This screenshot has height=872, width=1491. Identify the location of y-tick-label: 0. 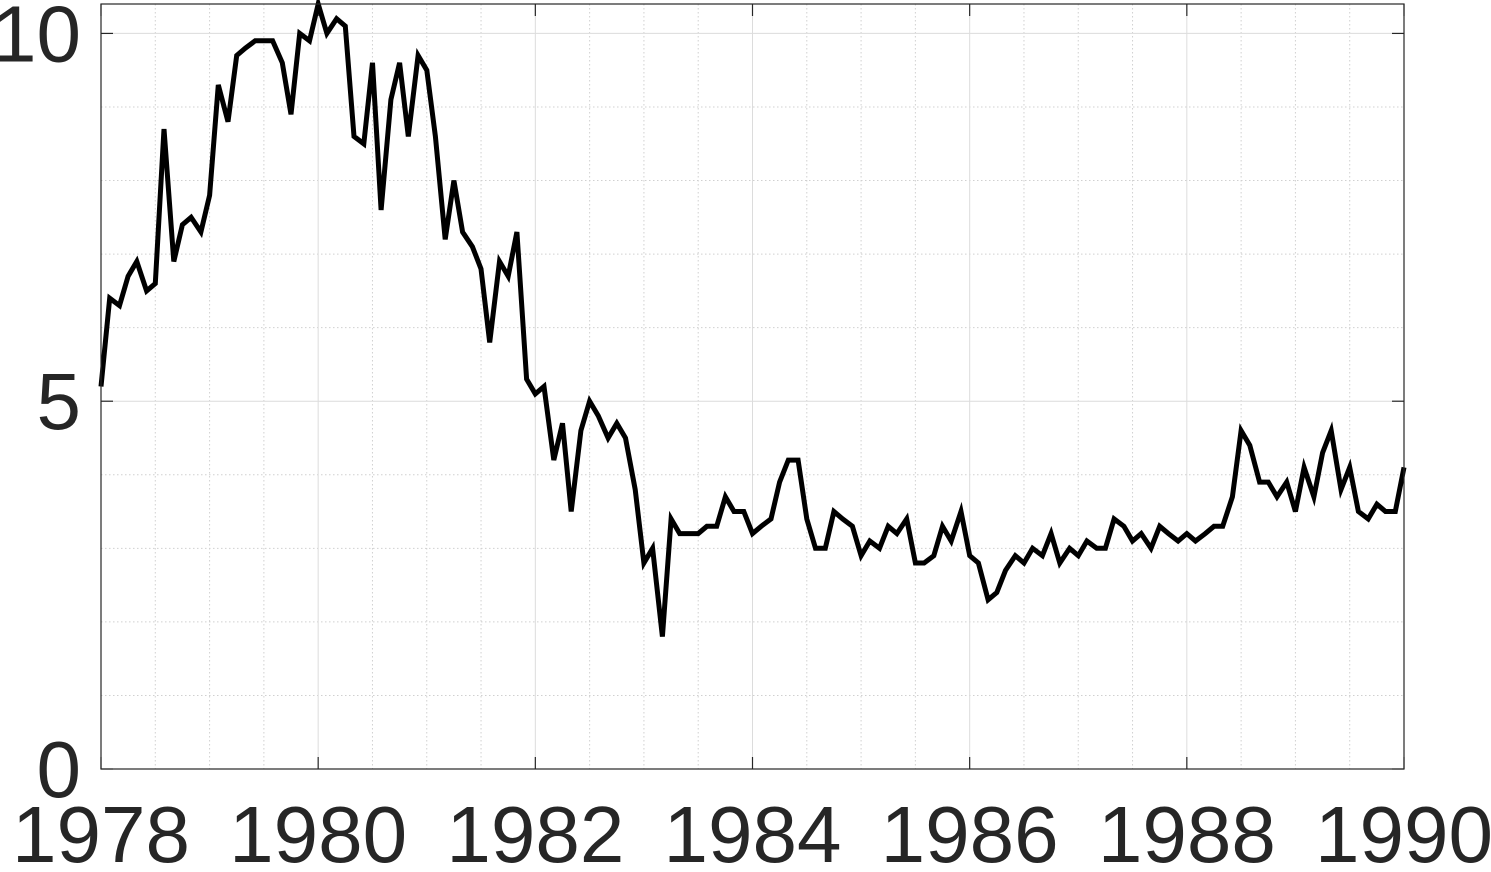
(59, 769).